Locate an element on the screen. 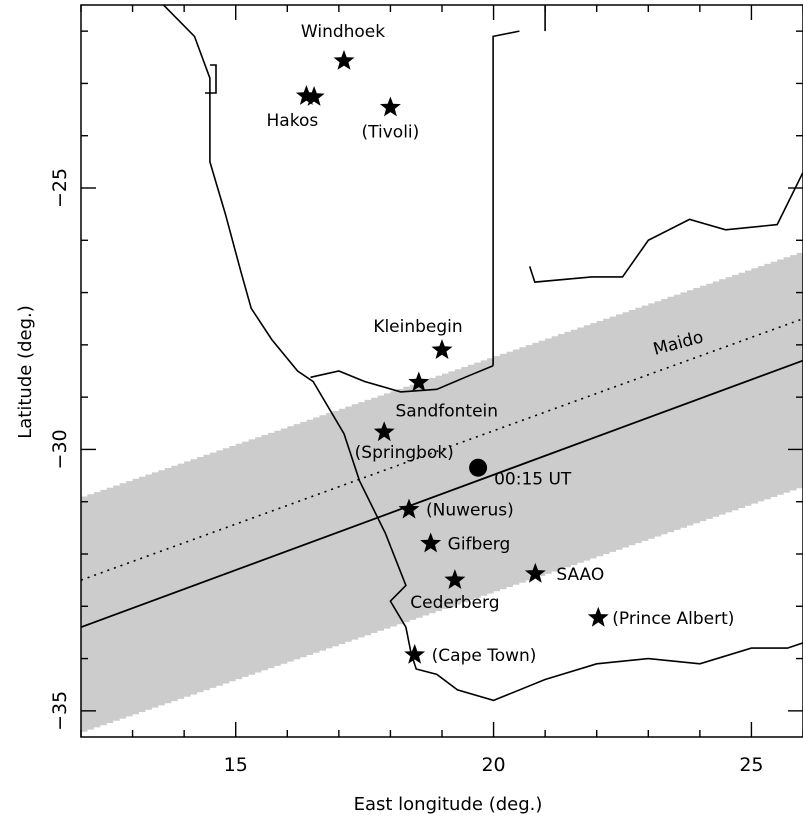 This screenshot has height=821, width=803. y-tick-label: −25 is located at coordinates (60, 188).